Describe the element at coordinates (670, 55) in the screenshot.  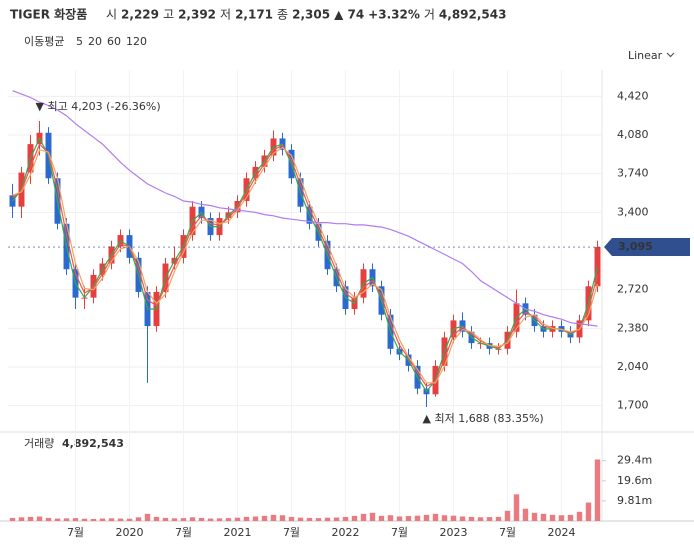
I see `dropdown-icon` at that location.